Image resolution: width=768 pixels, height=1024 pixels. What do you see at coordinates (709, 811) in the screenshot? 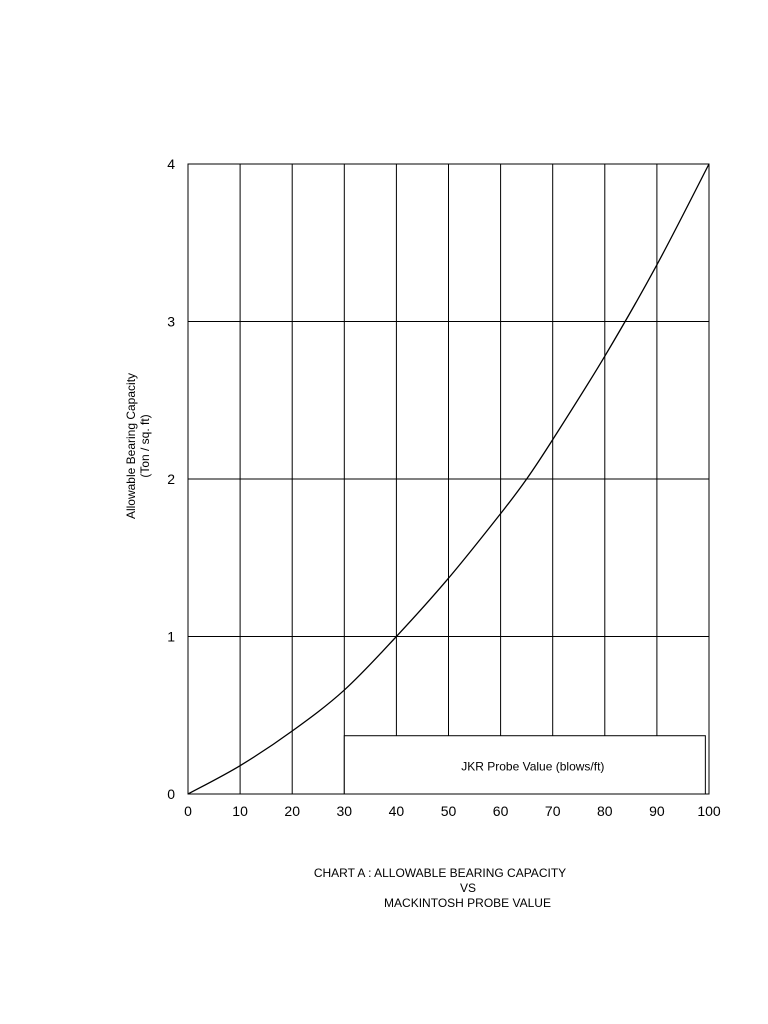
I see `x-tick-label: 100` at bounding box center [709, 811].